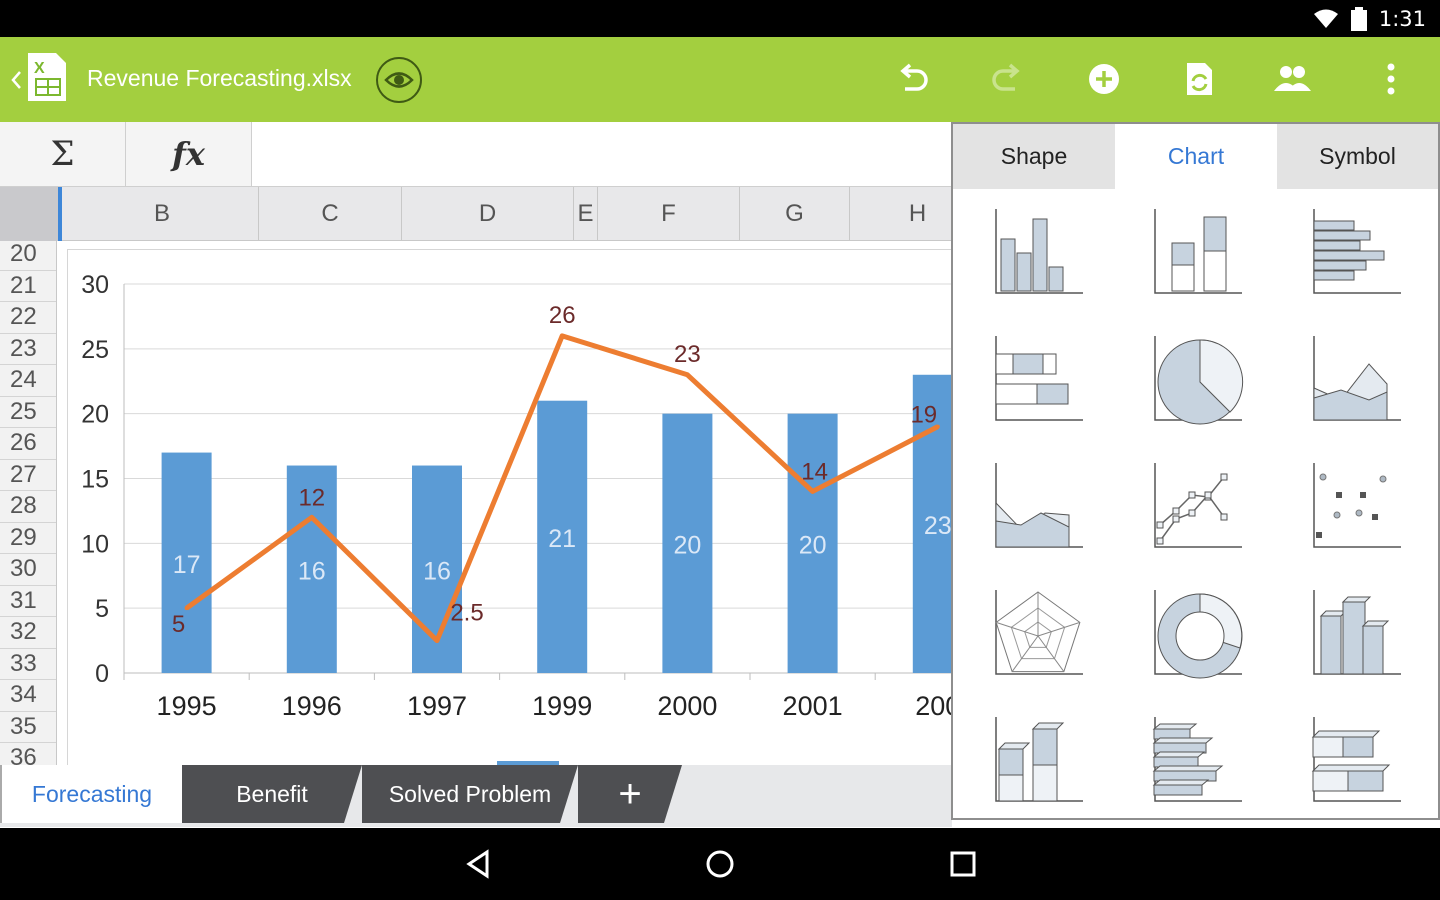 The width and height of the screenshot is (1440, 900). I want to click on chart-type-doughnut-icon, so click(1197, 637).